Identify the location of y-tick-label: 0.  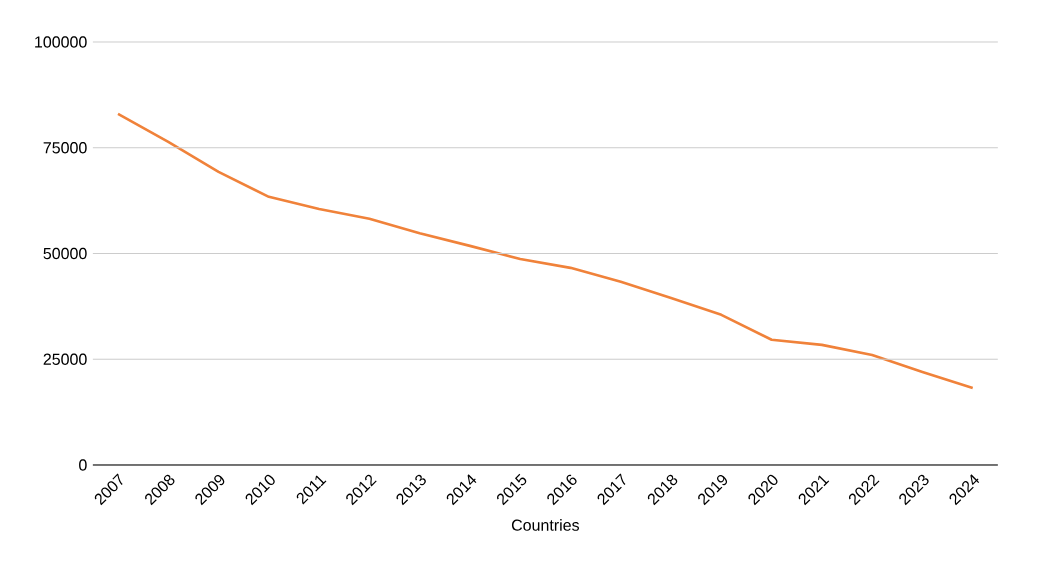
(83, 465).